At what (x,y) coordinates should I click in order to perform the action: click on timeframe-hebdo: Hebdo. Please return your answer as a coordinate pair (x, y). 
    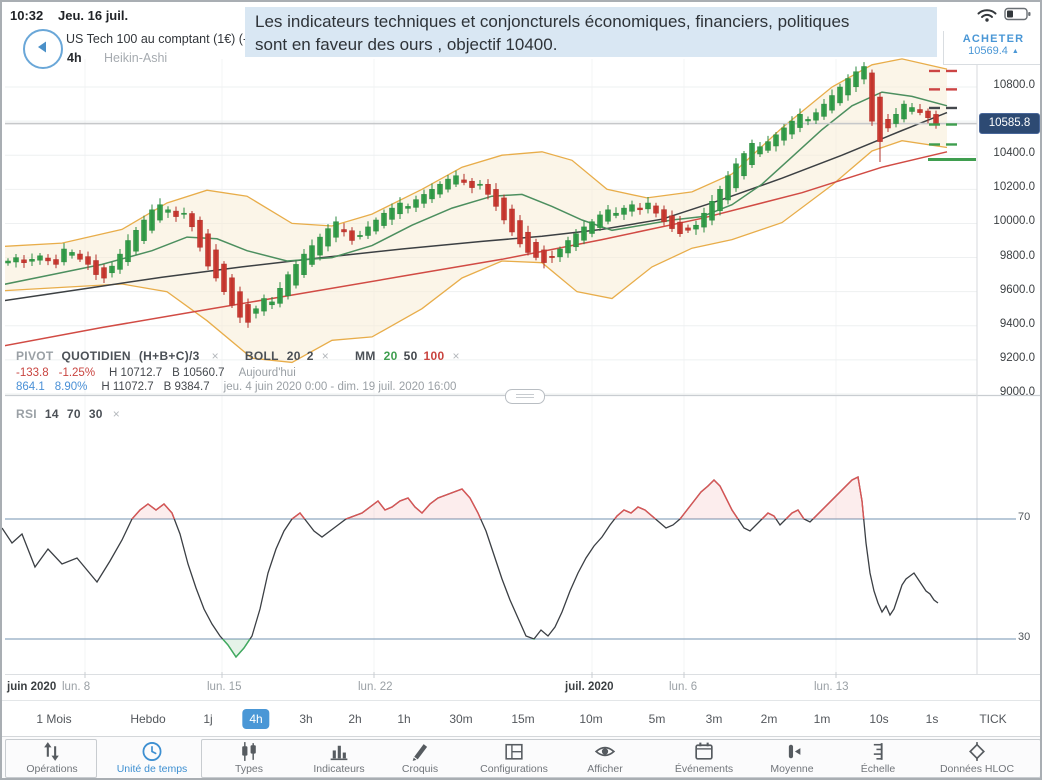
    Looking at the image, I should click on (147, 719).